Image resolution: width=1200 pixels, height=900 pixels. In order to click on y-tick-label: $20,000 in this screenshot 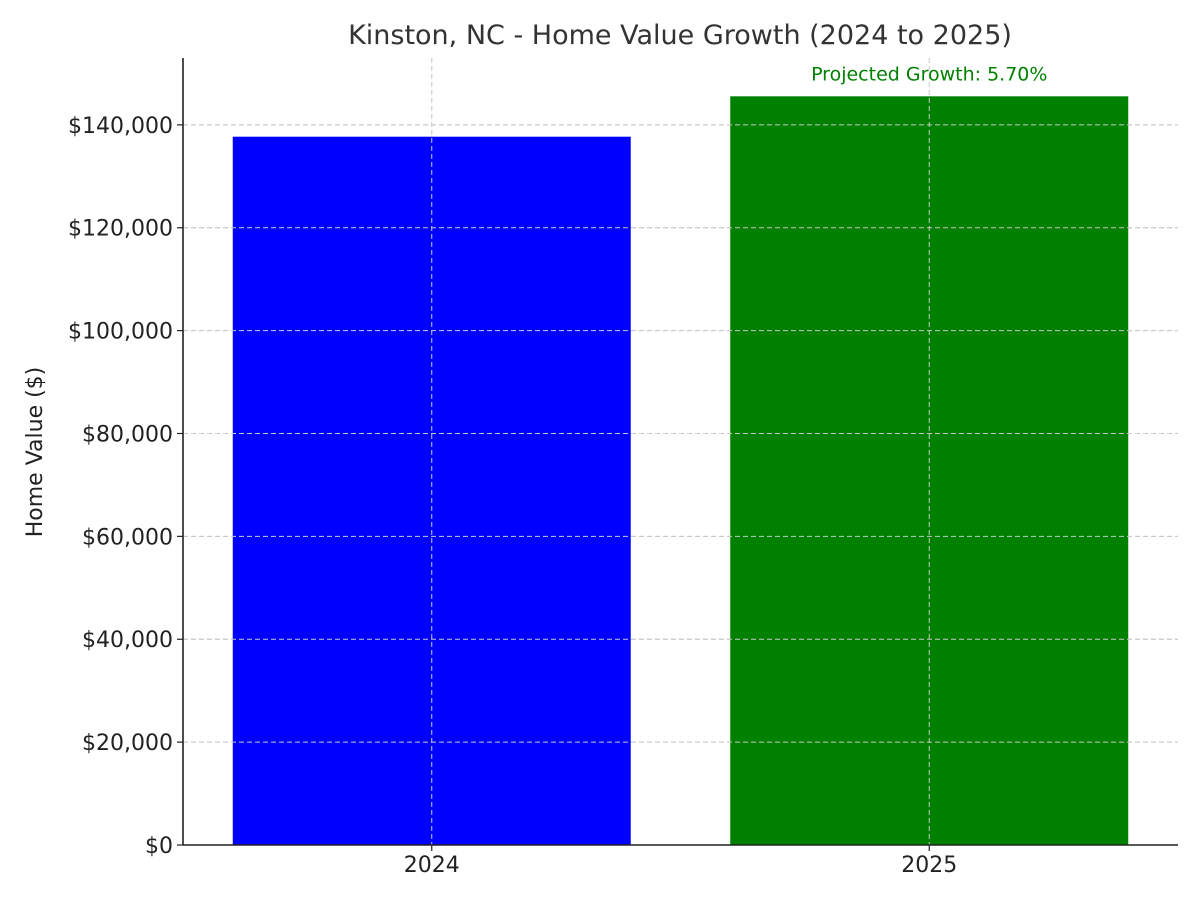, I will do `click(127, 743)`.